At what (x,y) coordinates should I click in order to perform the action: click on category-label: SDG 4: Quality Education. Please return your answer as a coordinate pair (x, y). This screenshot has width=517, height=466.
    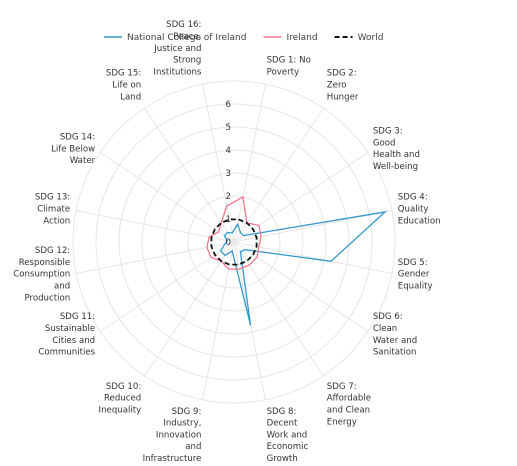
    Looking at the image, I should click on (419, 210).